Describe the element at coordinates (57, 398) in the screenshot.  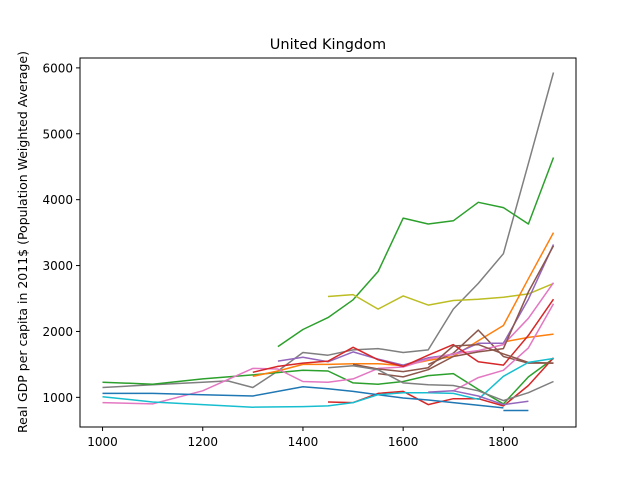
I see `y-tick-label: 1000` at that location.